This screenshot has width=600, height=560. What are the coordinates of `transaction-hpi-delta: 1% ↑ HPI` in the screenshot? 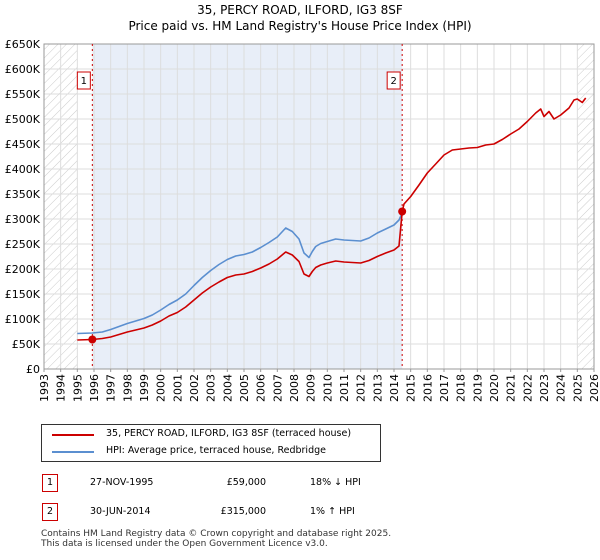 It's located at (332, 511).